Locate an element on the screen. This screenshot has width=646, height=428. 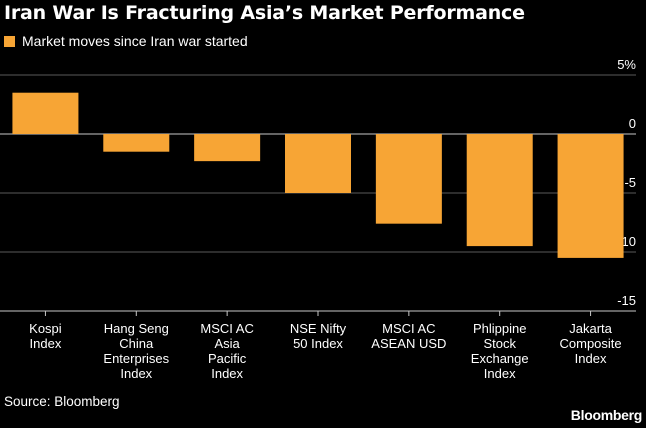
x-tick-label: Phlippine Stock Exchange Index is located at coordinates (500, 351).